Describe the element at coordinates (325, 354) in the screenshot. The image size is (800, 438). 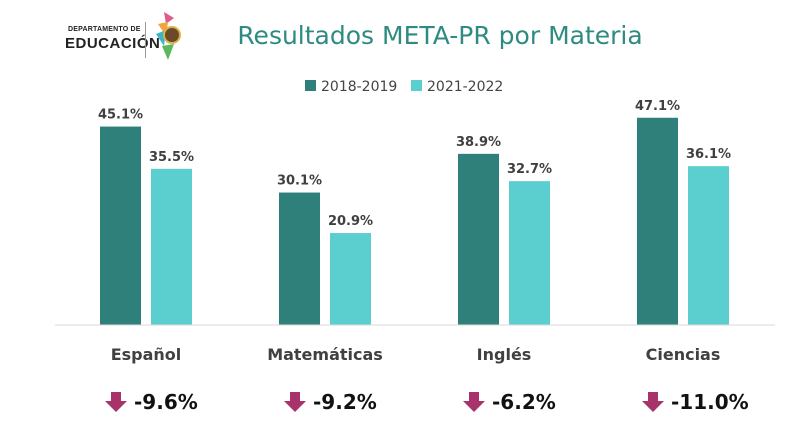
I see `x-tick-label: Matemáticas` at that location.